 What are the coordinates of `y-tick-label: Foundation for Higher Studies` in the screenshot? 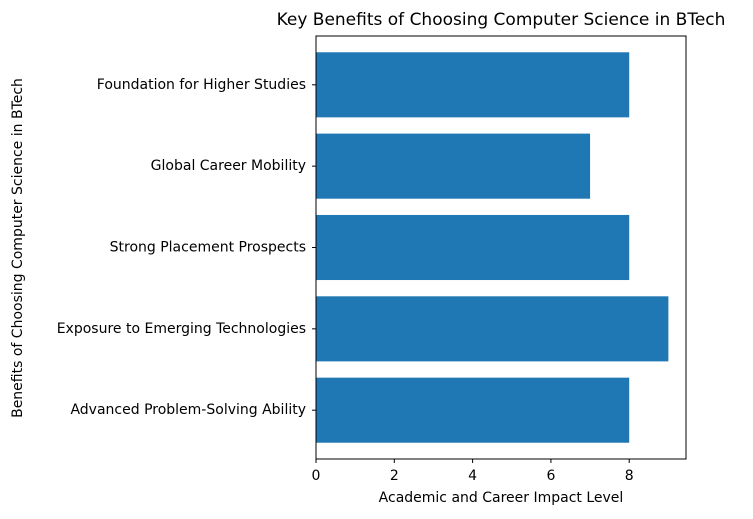 It's located at (201, 85).